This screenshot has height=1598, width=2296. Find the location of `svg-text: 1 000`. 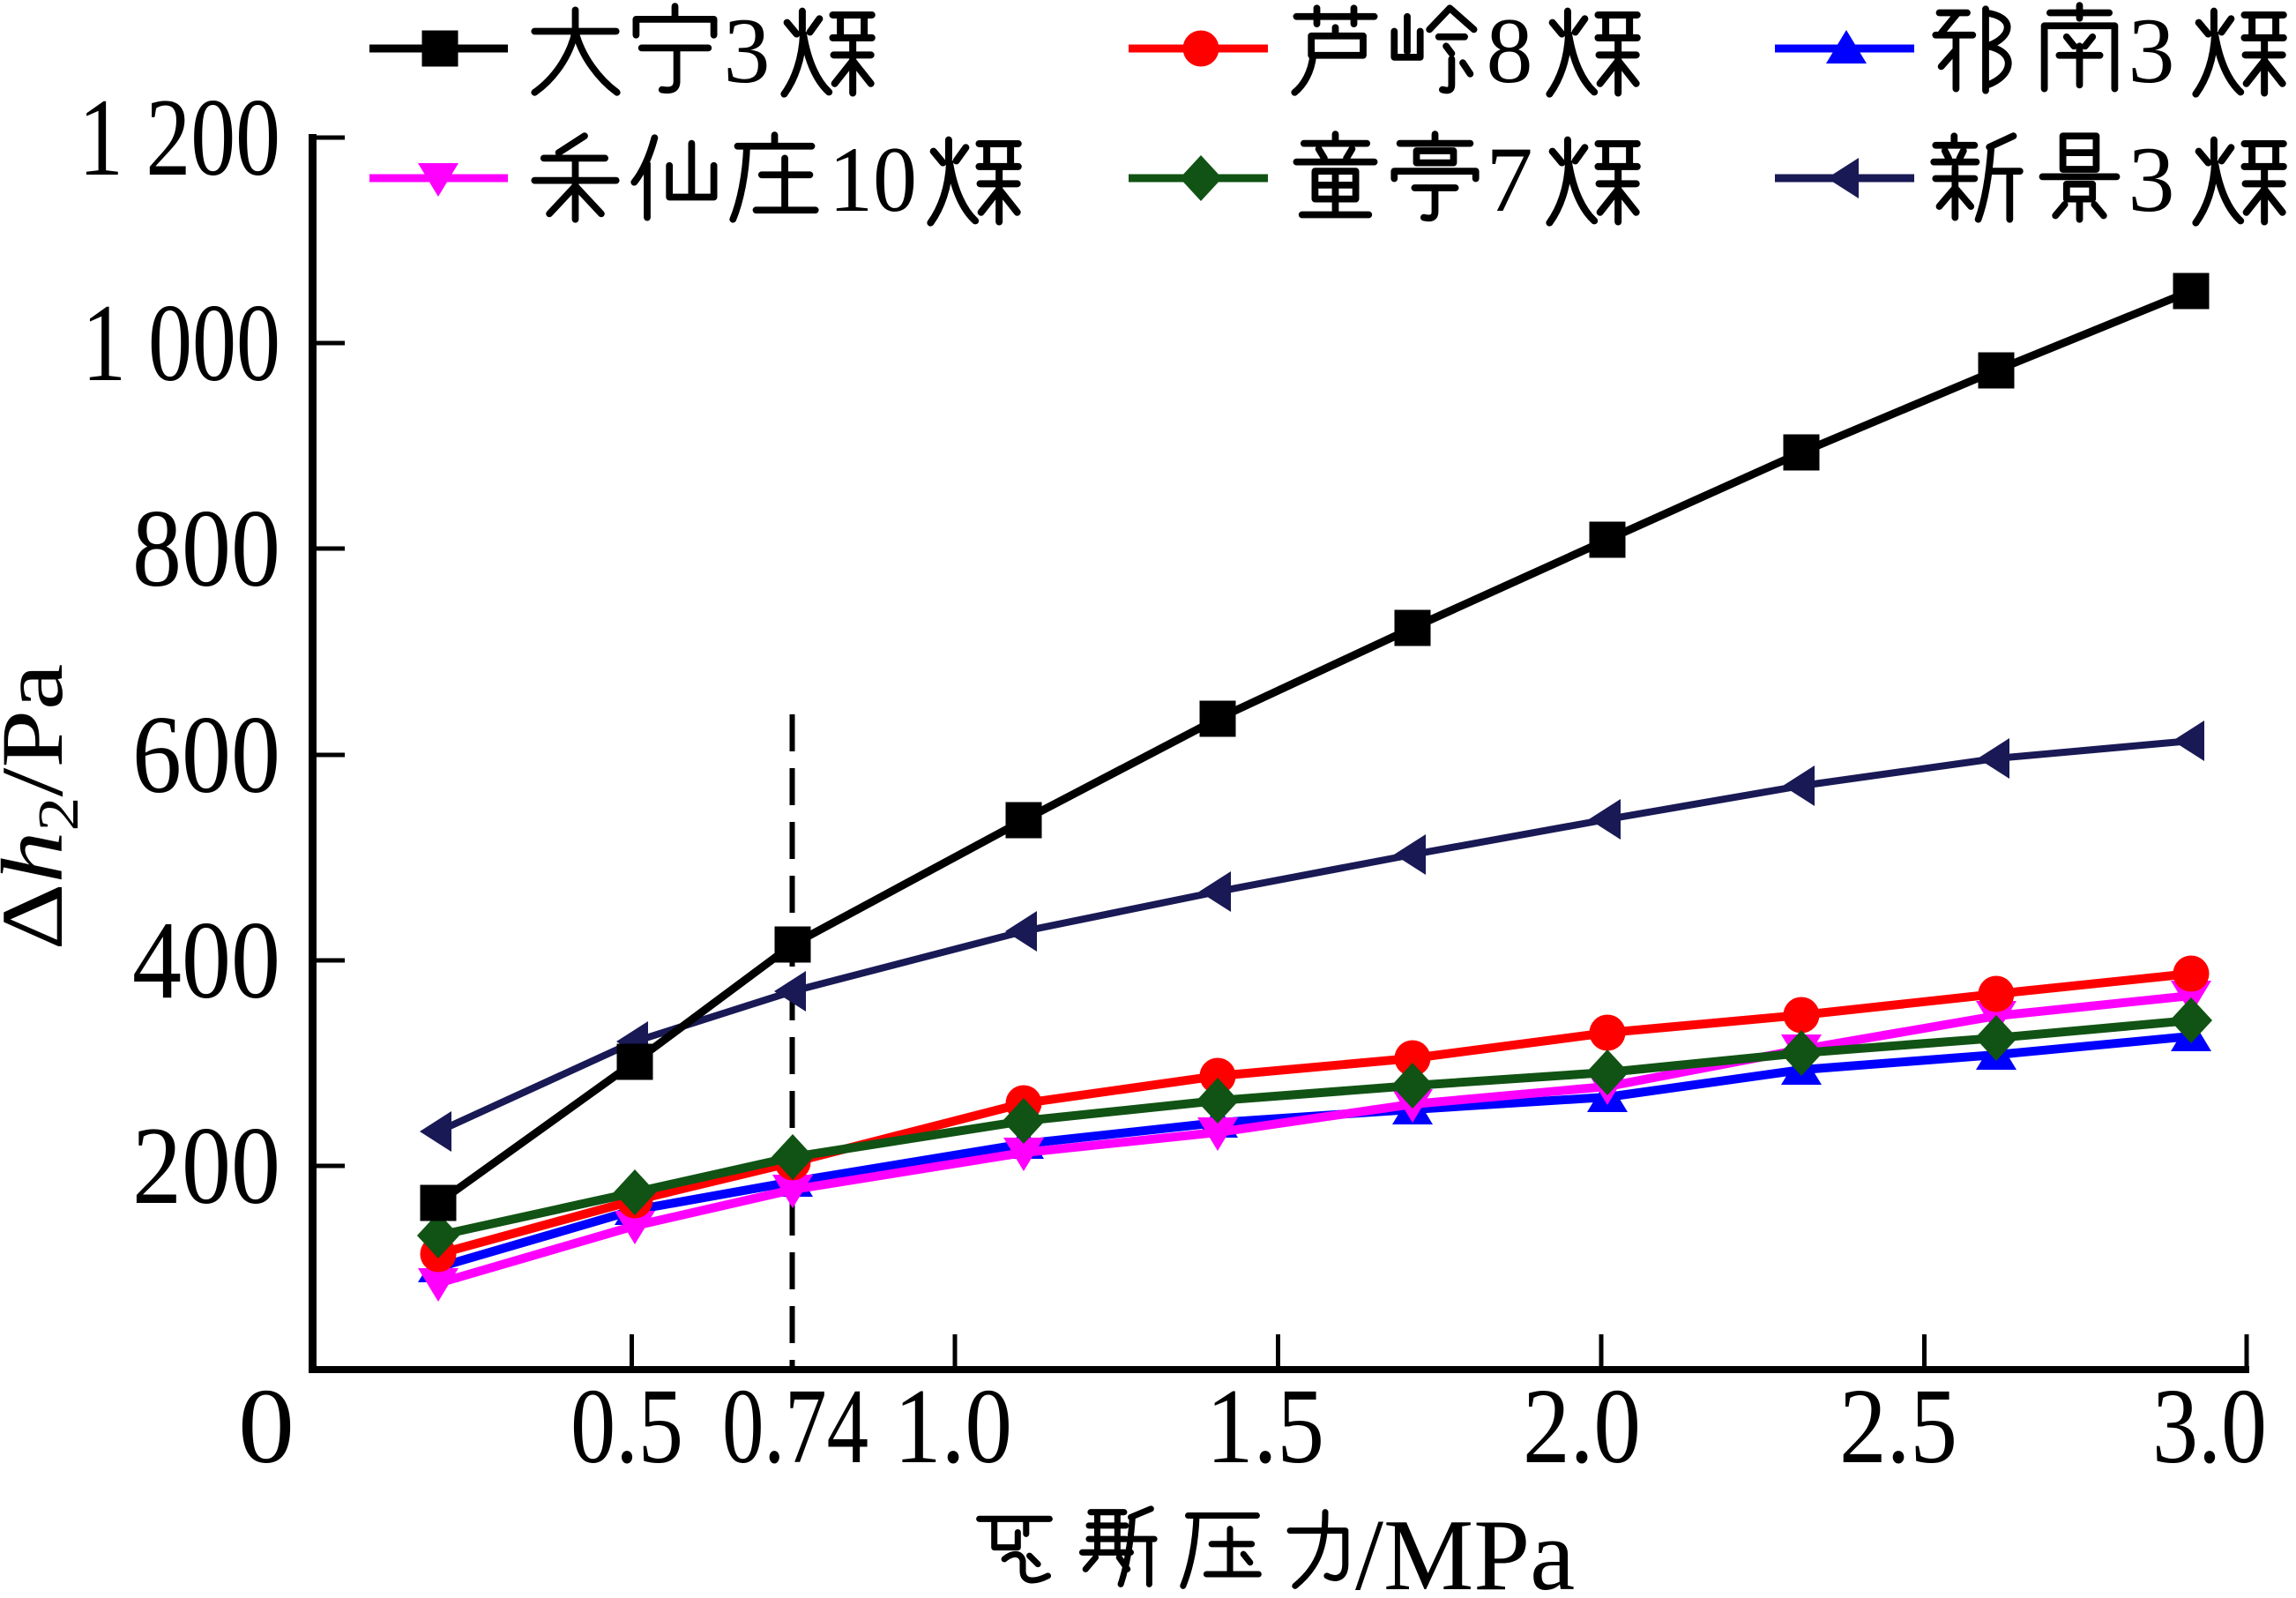

svg-text: 1 000 is located at coordinates (181, 343).